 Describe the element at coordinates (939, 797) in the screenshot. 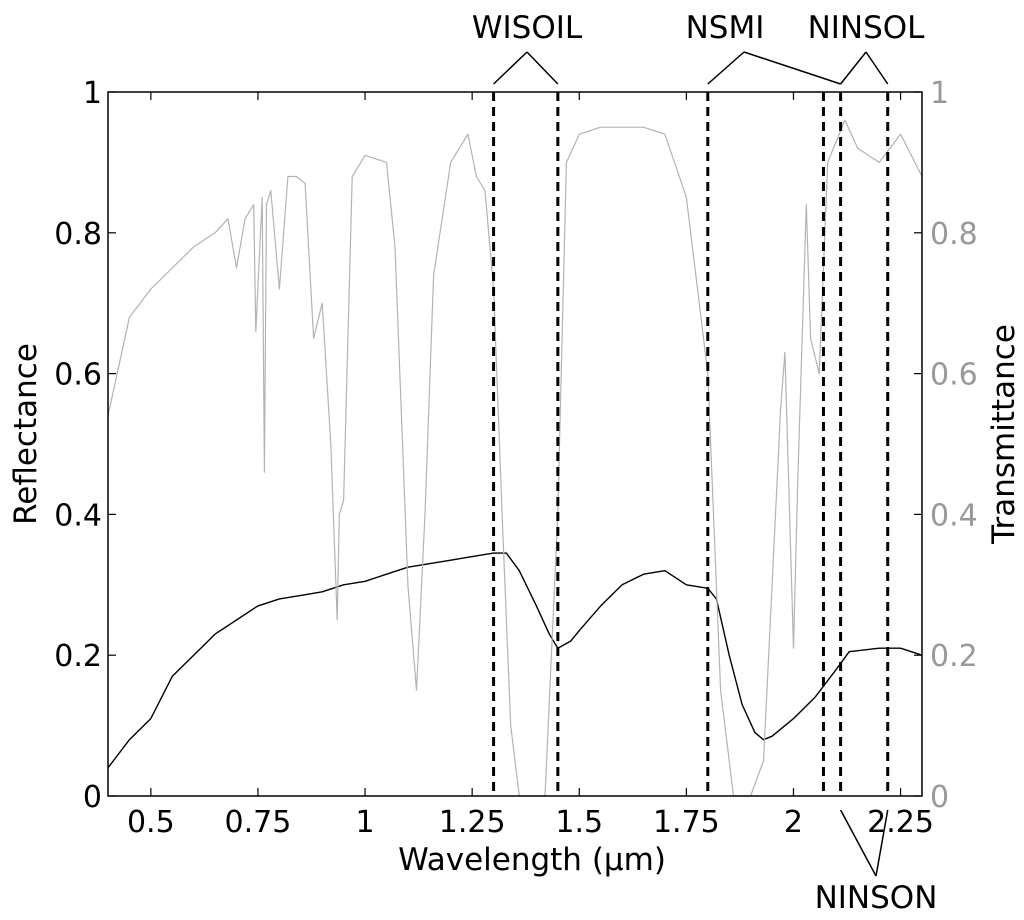

I see `y2-tick-label: 0` at that location.